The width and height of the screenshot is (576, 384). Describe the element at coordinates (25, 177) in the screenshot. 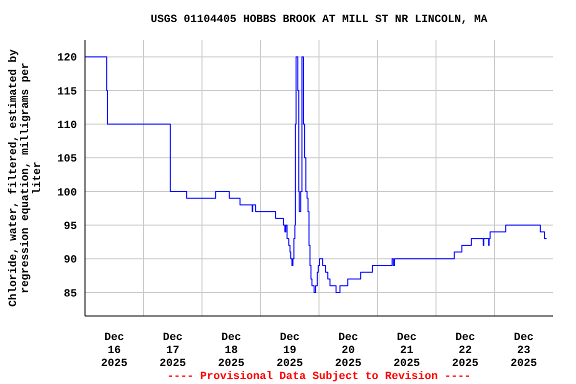

I see `y-axis-title: Chloride, water, filtered, estimated by regression equation, milligrams per liter` at that location.